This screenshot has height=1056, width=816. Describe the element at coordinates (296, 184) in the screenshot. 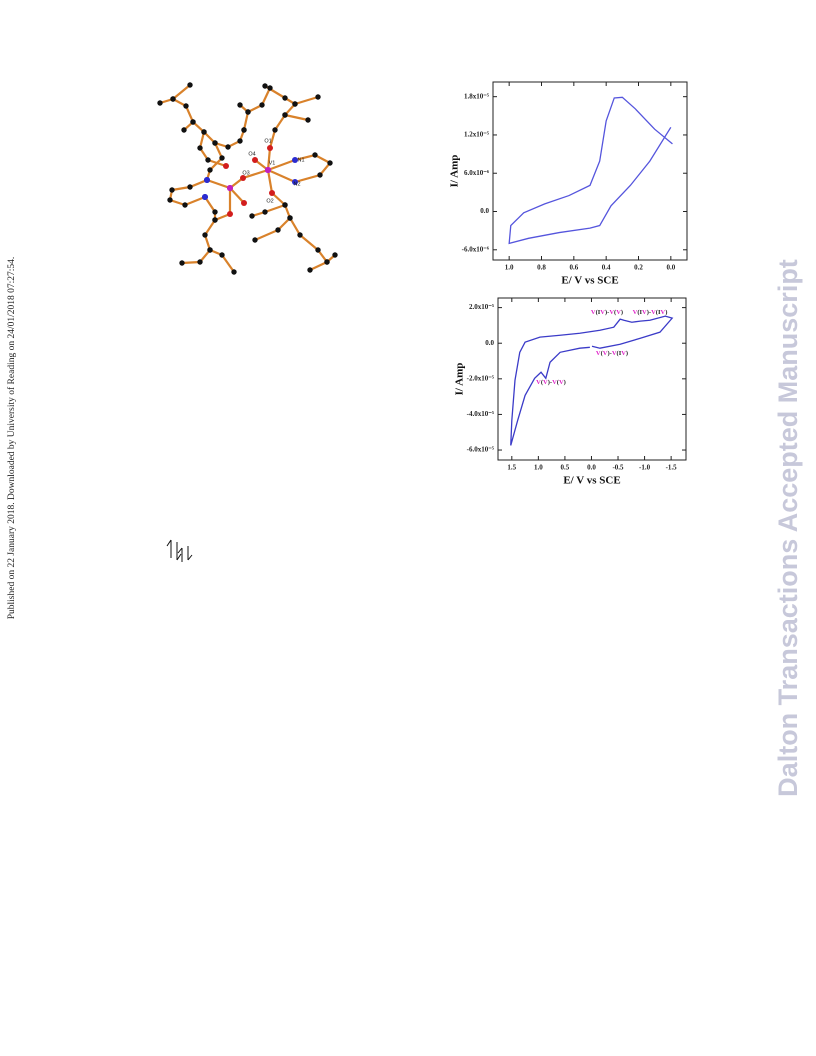

I see `atom-label: N2` at that location.